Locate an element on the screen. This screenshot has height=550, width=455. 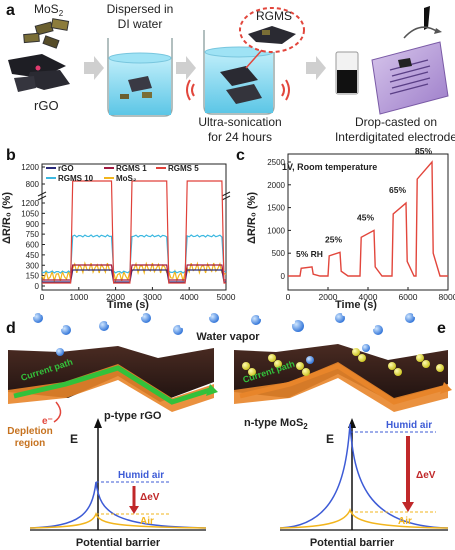
legend-label: MoS₂ is located at coordinates (126, 178).